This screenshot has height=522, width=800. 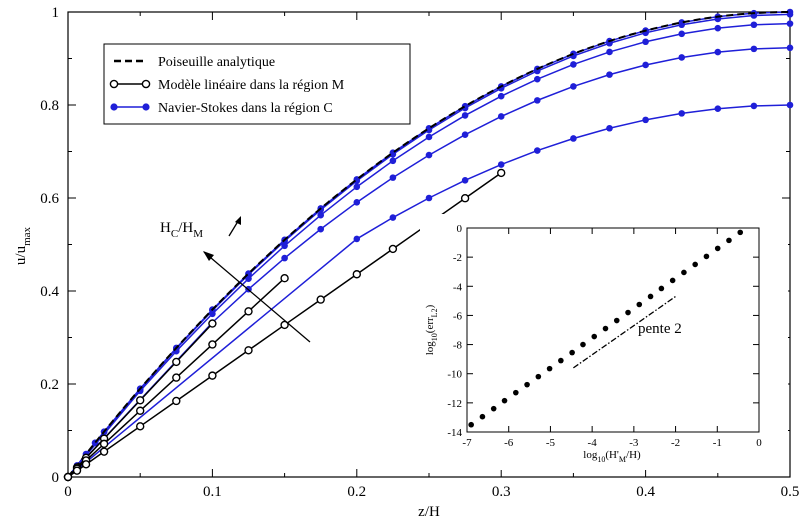 What do you see at coordinates (212, 492) in the screenshot?
I see `x-tick-label: 0.1` at bounding box center [212, 492].